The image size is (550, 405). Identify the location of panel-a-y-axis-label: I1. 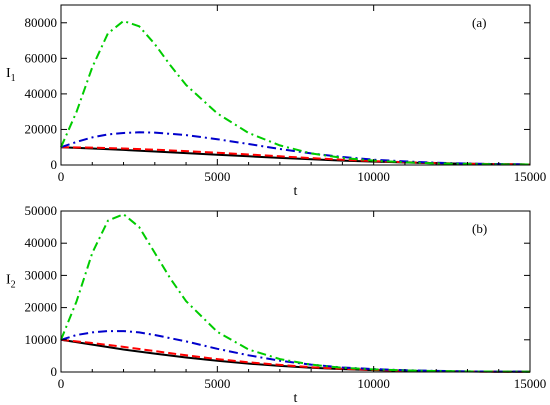
(11, 75).